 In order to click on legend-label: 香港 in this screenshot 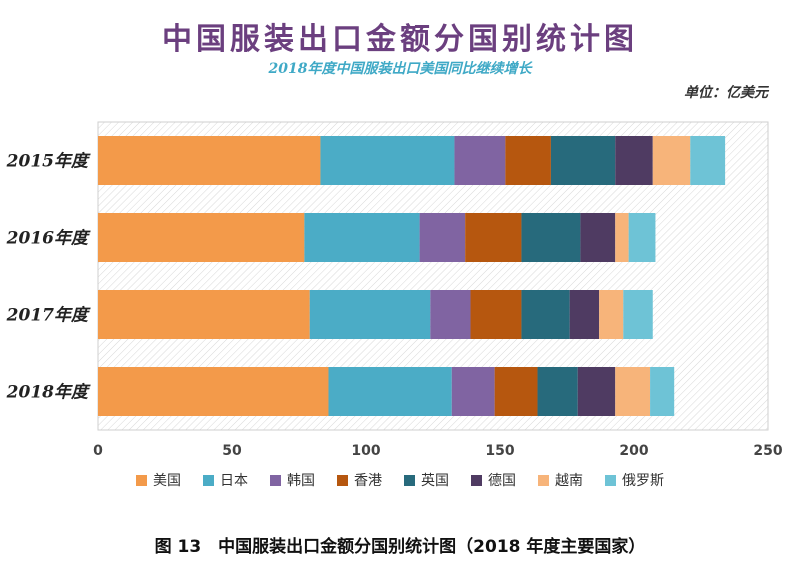, I will do `click(368, 481)`.